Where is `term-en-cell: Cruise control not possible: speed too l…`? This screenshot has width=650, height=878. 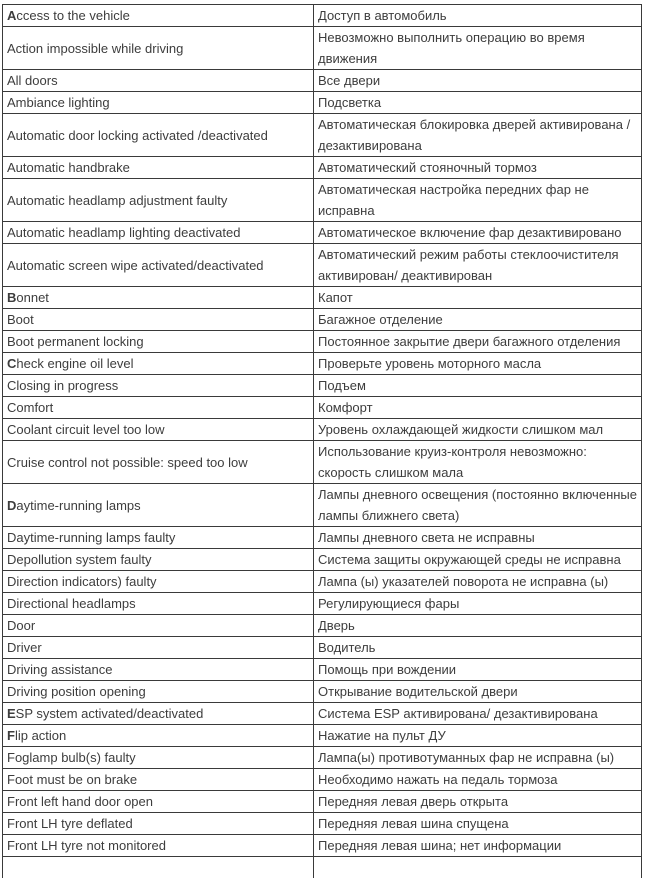
term-en-cell: Cruise control not possible: speed too l… is located at coordinates (158, 462).